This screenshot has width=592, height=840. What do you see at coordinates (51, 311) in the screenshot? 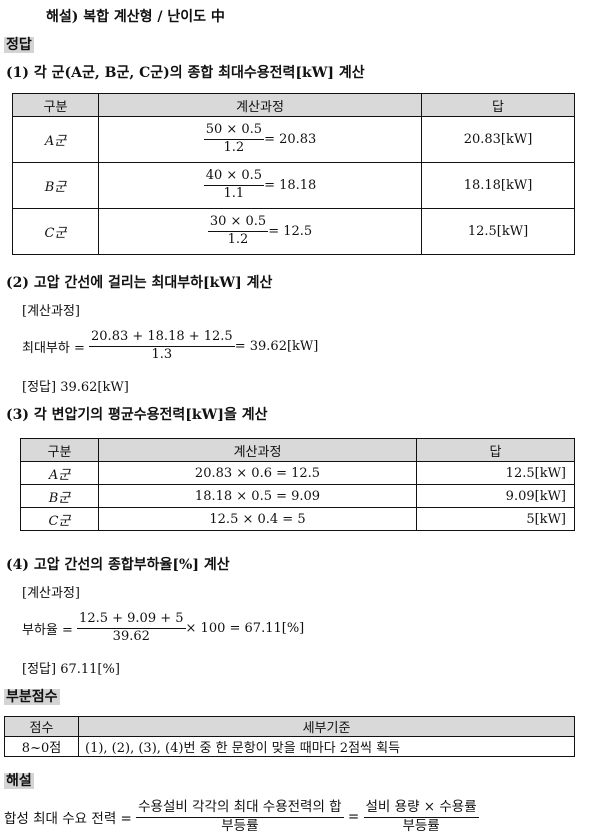
I see `q2-calc-label: [계산과정]` at bounding box center [51, 311].